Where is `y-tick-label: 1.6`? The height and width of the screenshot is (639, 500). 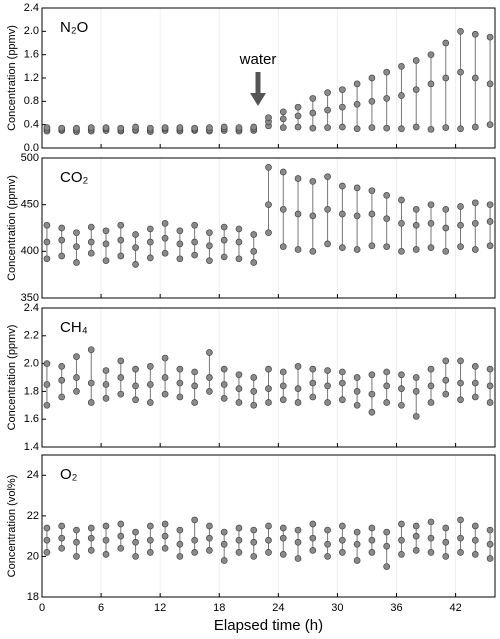
y-tick-label: 1.6 is located at coordinates (31, 419).